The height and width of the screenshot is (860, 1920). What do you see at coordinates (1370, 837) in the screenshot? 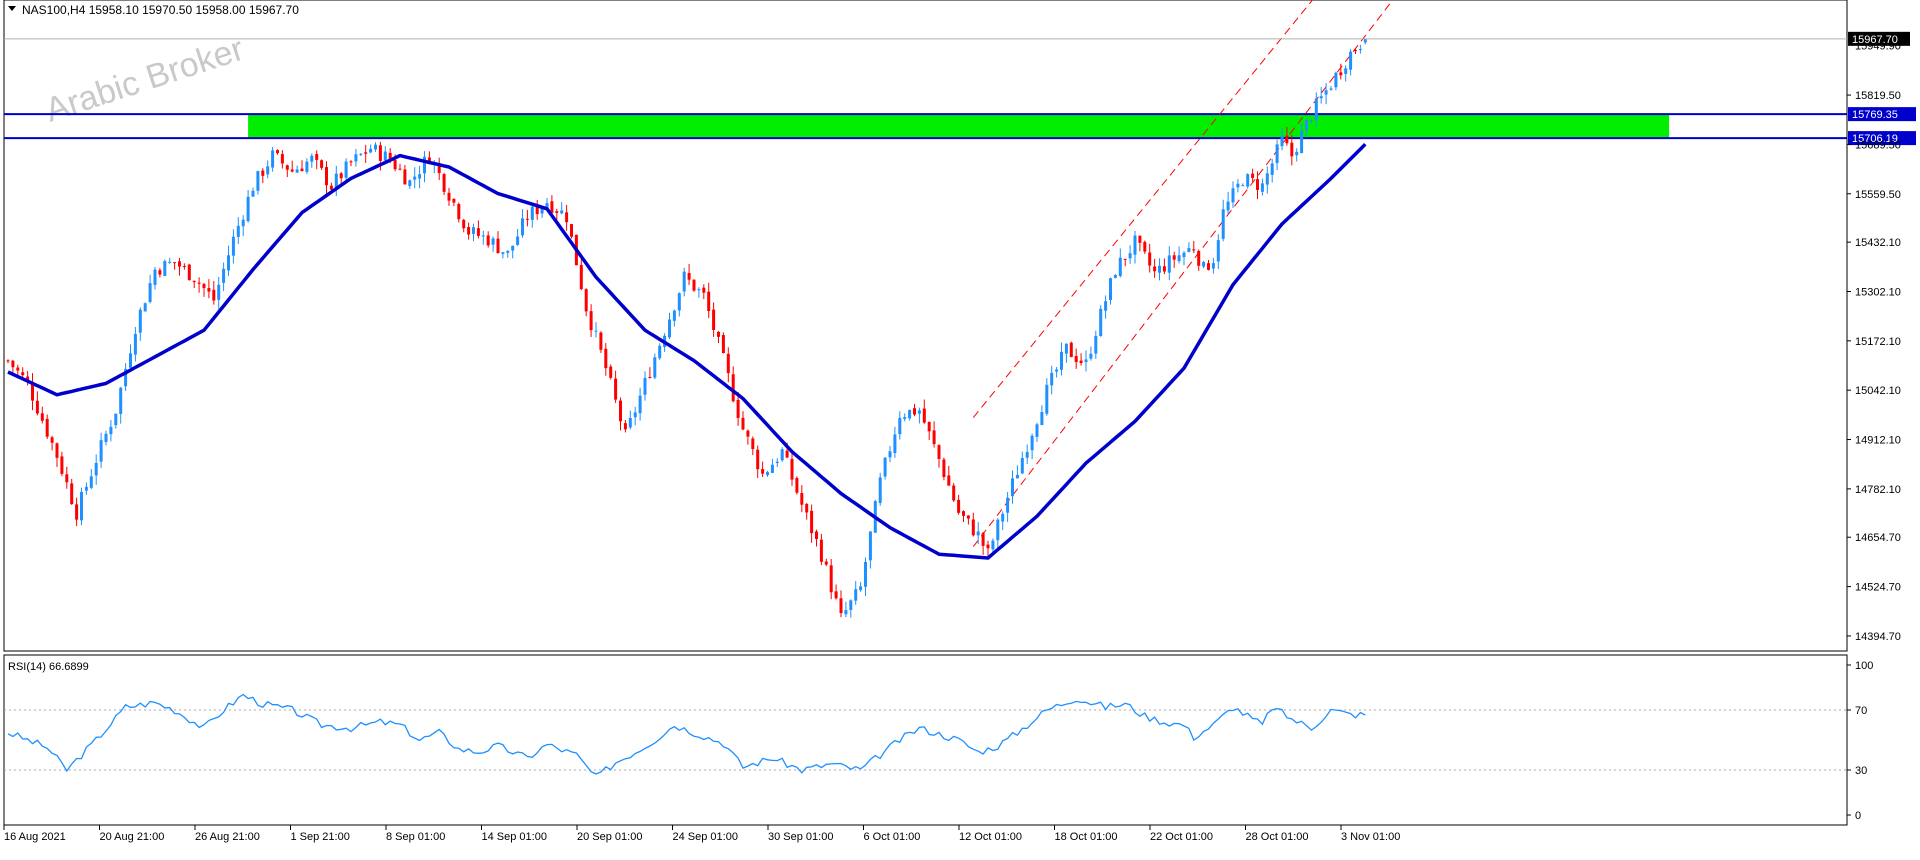
I see `time-tick-label: 3 Nov 01:00` at bounding box center [1370, 837].